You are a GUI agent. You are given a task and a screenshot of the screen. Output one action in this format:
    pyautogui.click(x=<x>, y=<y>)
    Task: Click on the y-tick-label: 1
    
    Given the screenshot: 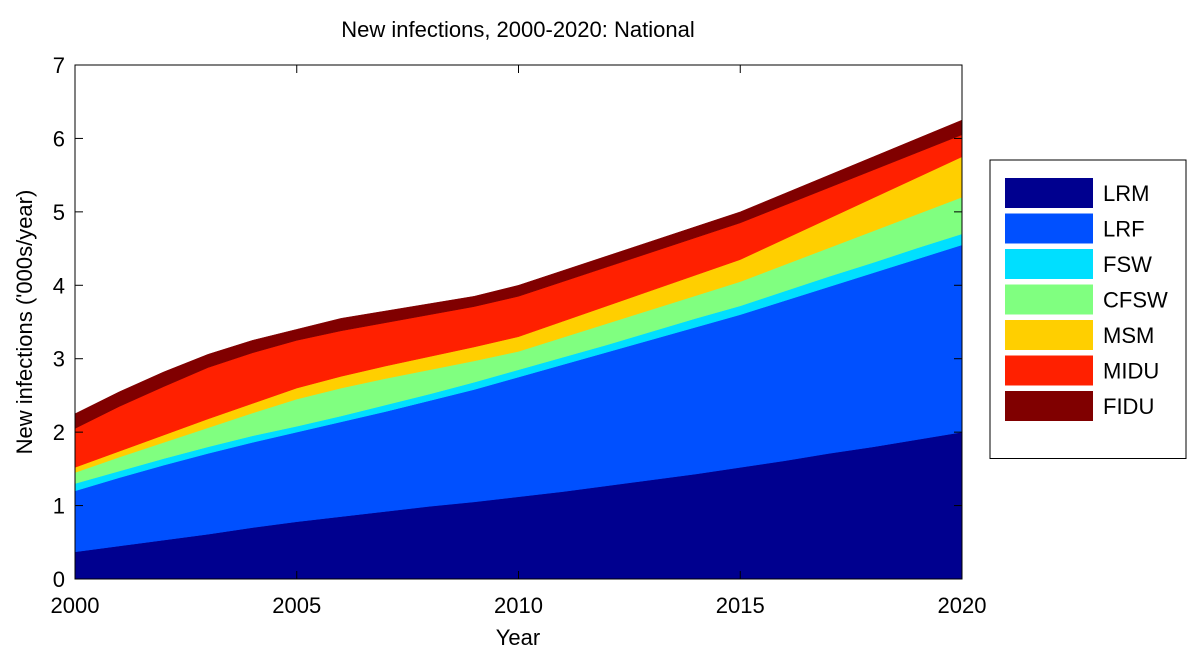 What is the action you would take?
    pyautogui.click(x=59, y=506)
    